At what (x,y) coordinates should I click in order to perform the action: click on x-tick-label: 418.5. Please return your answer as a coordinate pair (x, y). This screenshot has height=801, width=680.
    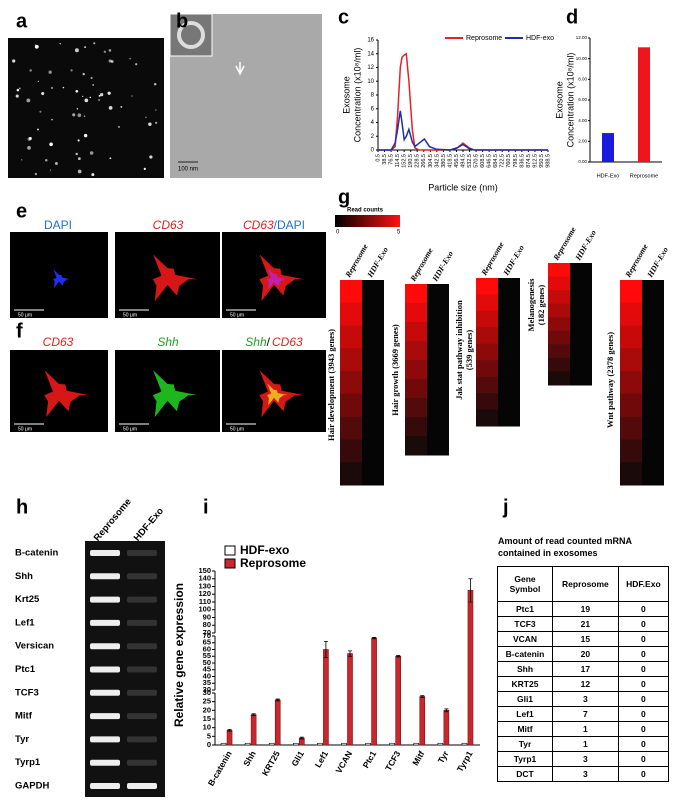
    Looking at the image, I should click on (450, 161).